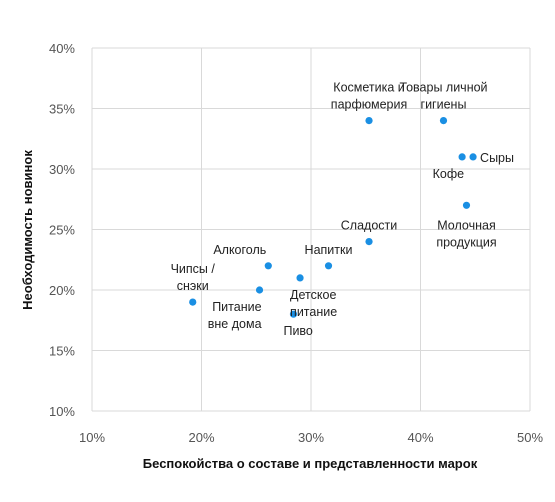  Describe the element at coordinates (297, 331) in the screenshot. I see `data-label: Пиво` at that location.